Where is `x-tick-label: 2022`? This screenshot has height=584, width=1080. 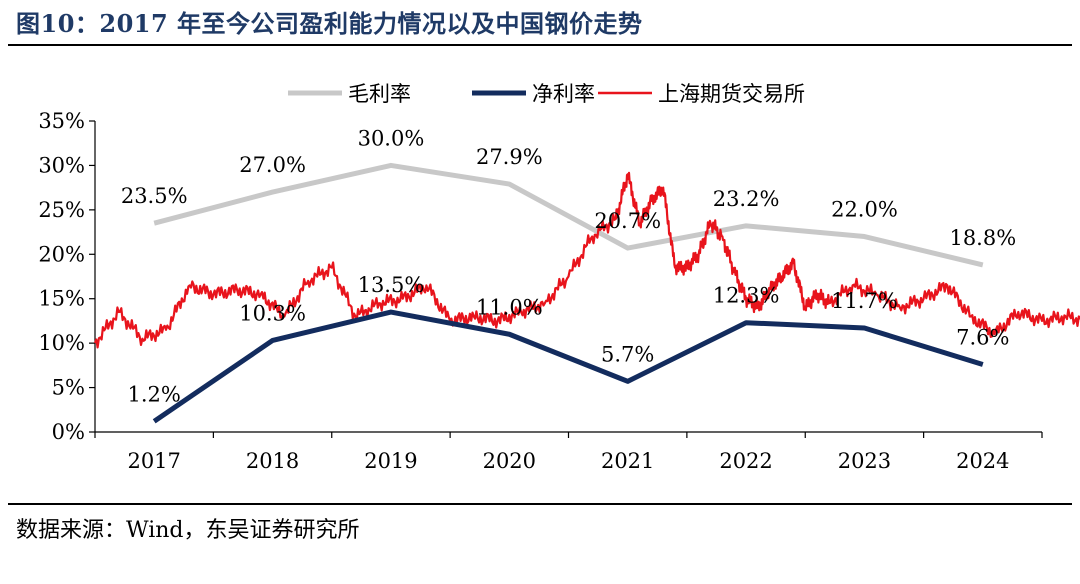
x-tick-label: 2022 is located at coordinates (745, 461).